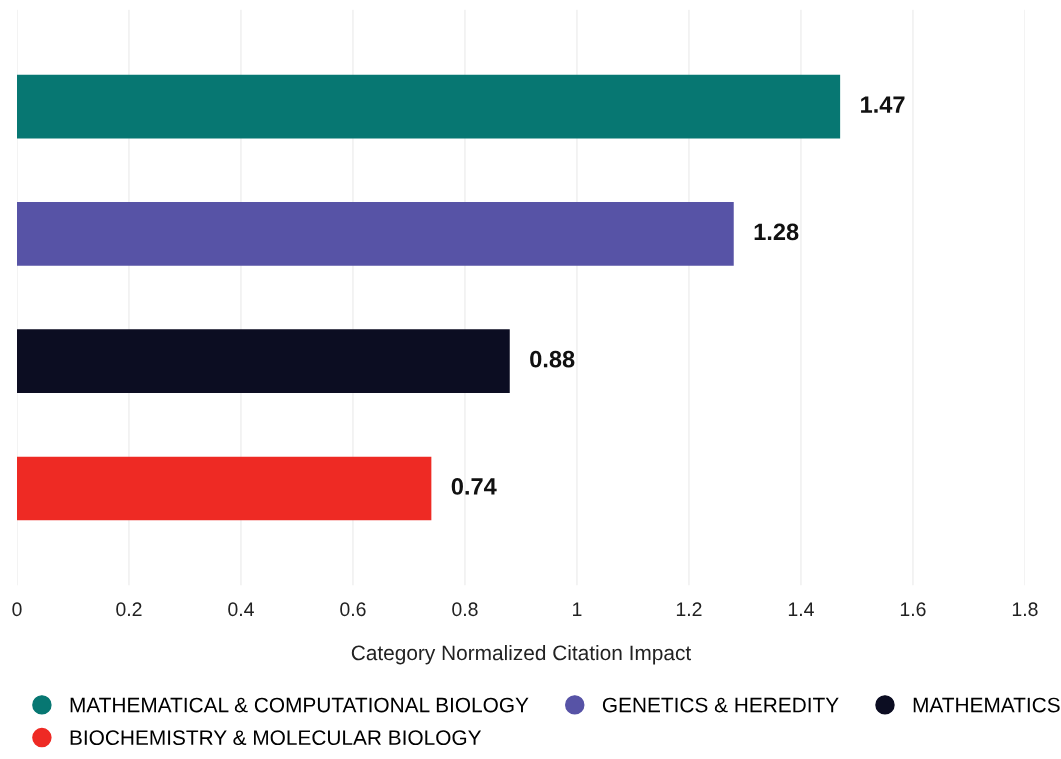 The width and height of the screenshot is (1061, 759). What do you see at coordinates (353, 609) in the screenshot?
I see `x-tick-label: 0.6` at bounding box center [353, 609].